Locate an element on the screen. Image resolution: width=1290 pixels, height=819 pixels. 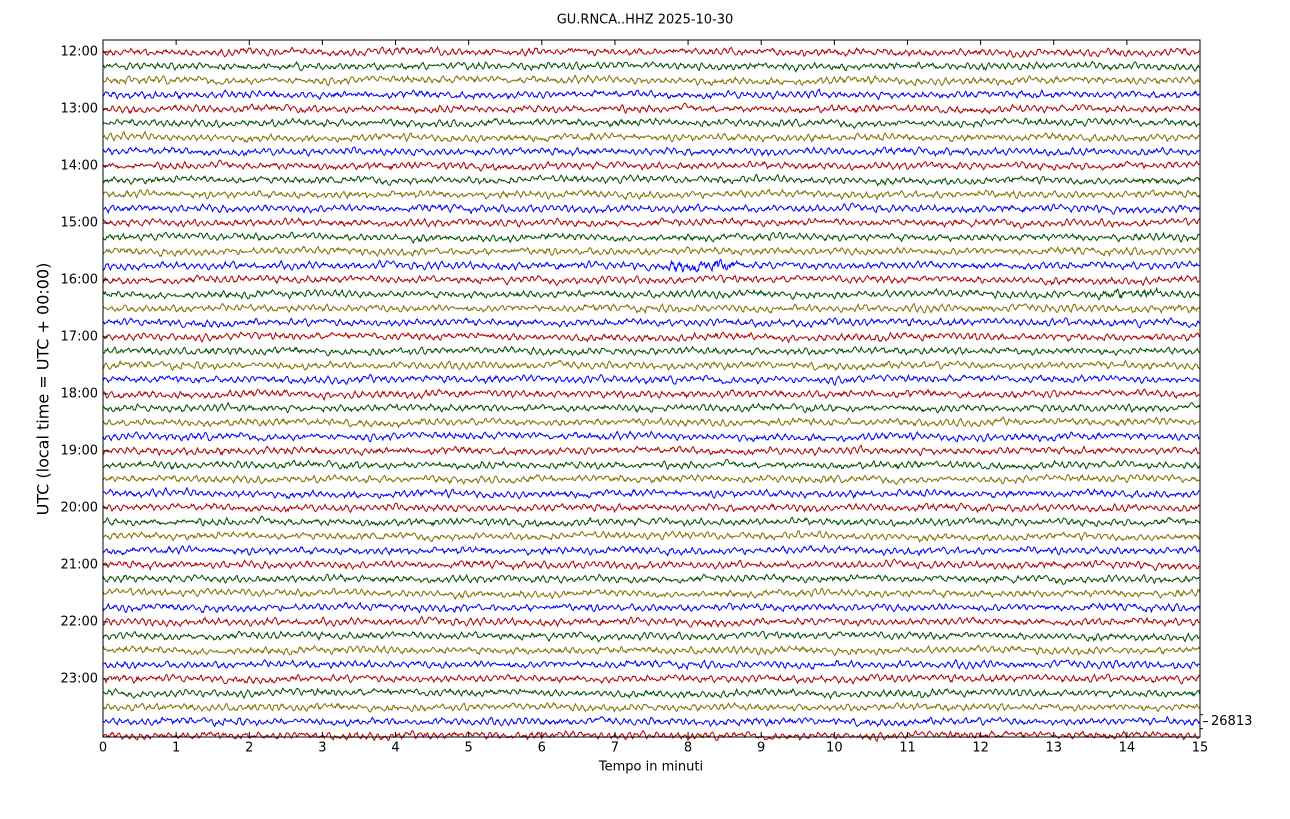
y-axis-label: UTC (local time = UTC + 00:00) is located at coordinates (43, 389).